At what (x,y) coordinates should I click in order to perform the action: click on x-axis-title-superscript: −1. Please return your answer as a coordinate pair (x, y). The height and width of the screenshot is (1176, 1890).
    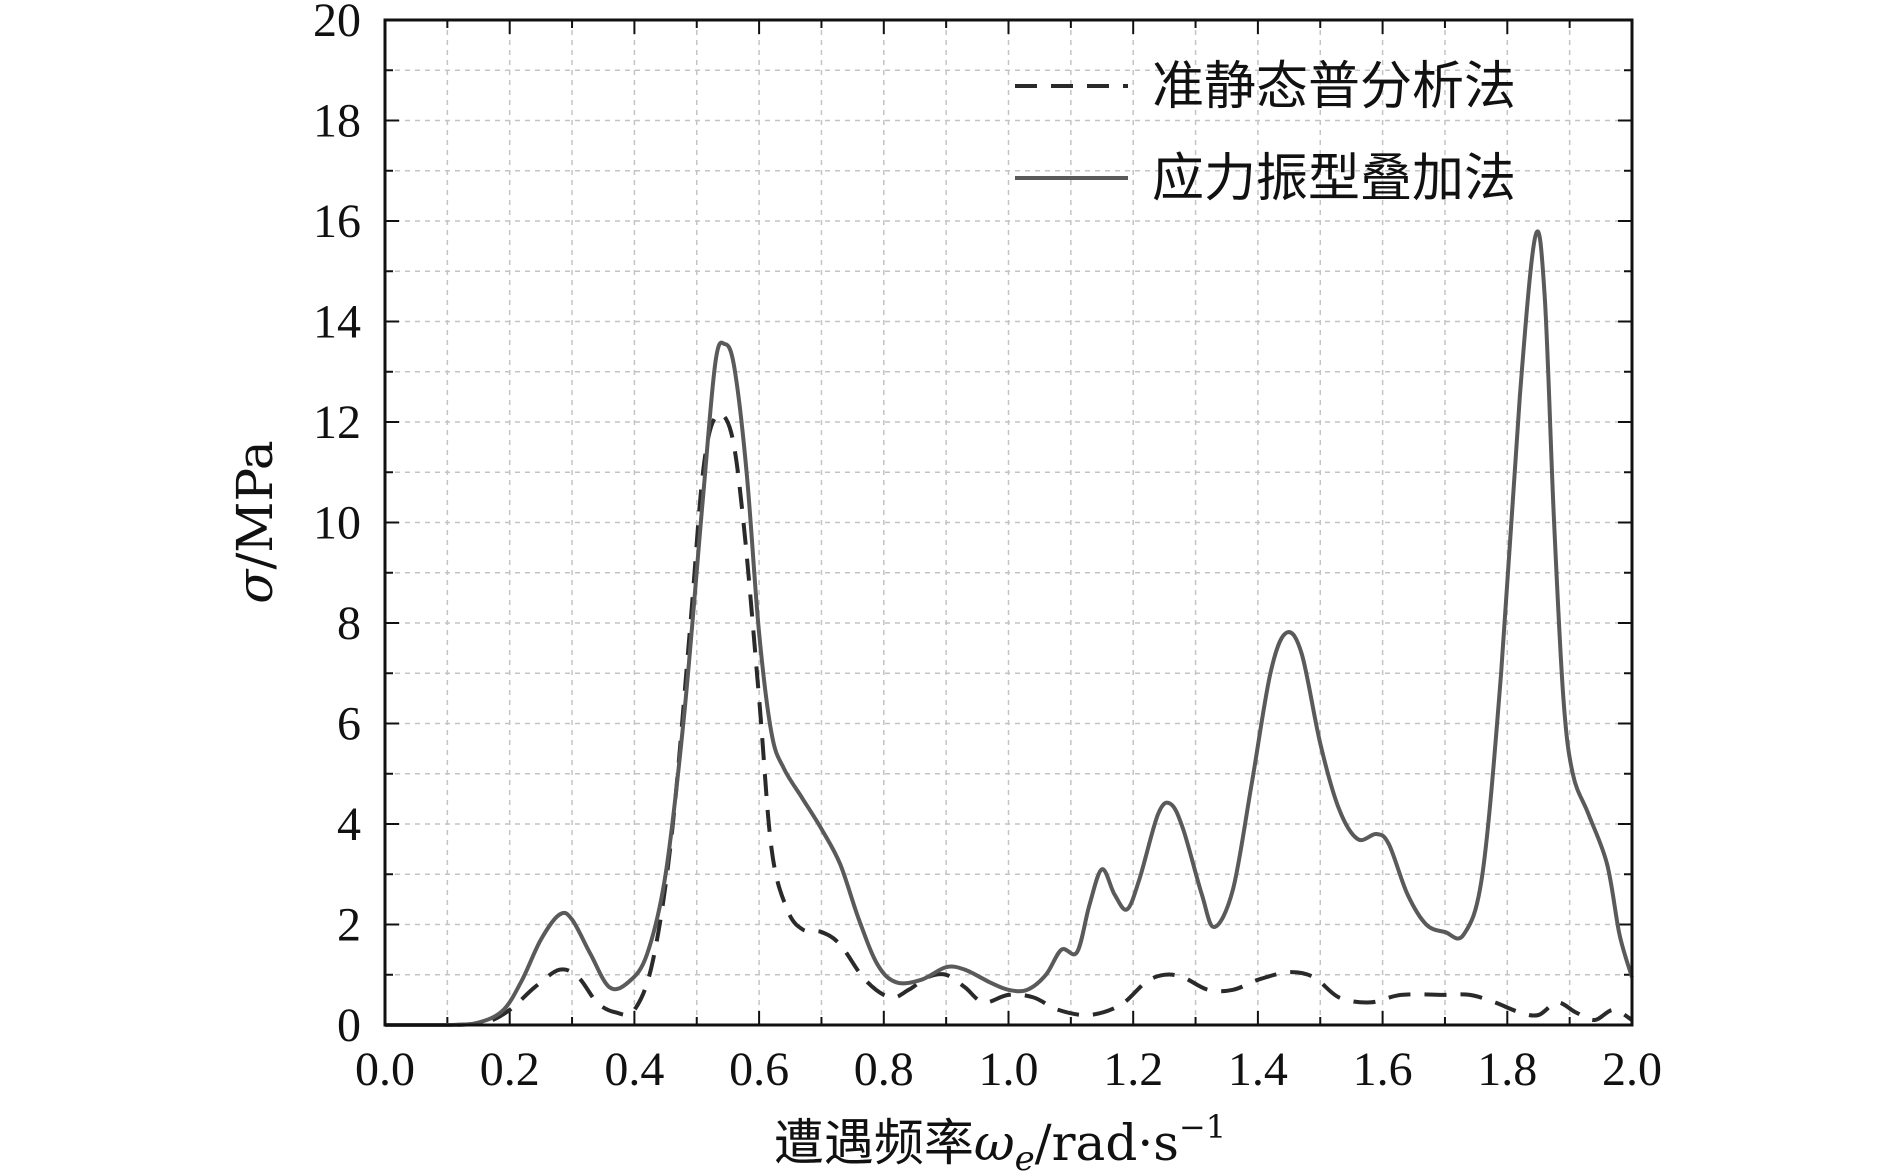
    Looking at the image, I should click on (1202, 1127).